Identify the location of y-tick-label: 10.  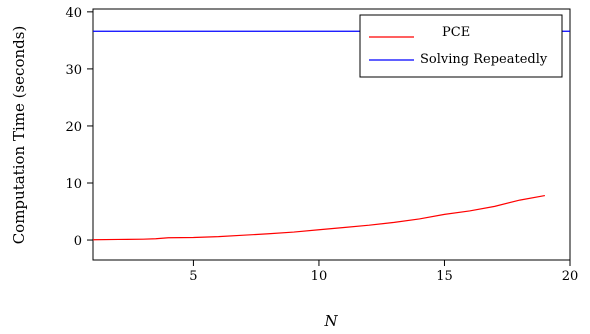
(73, 184).